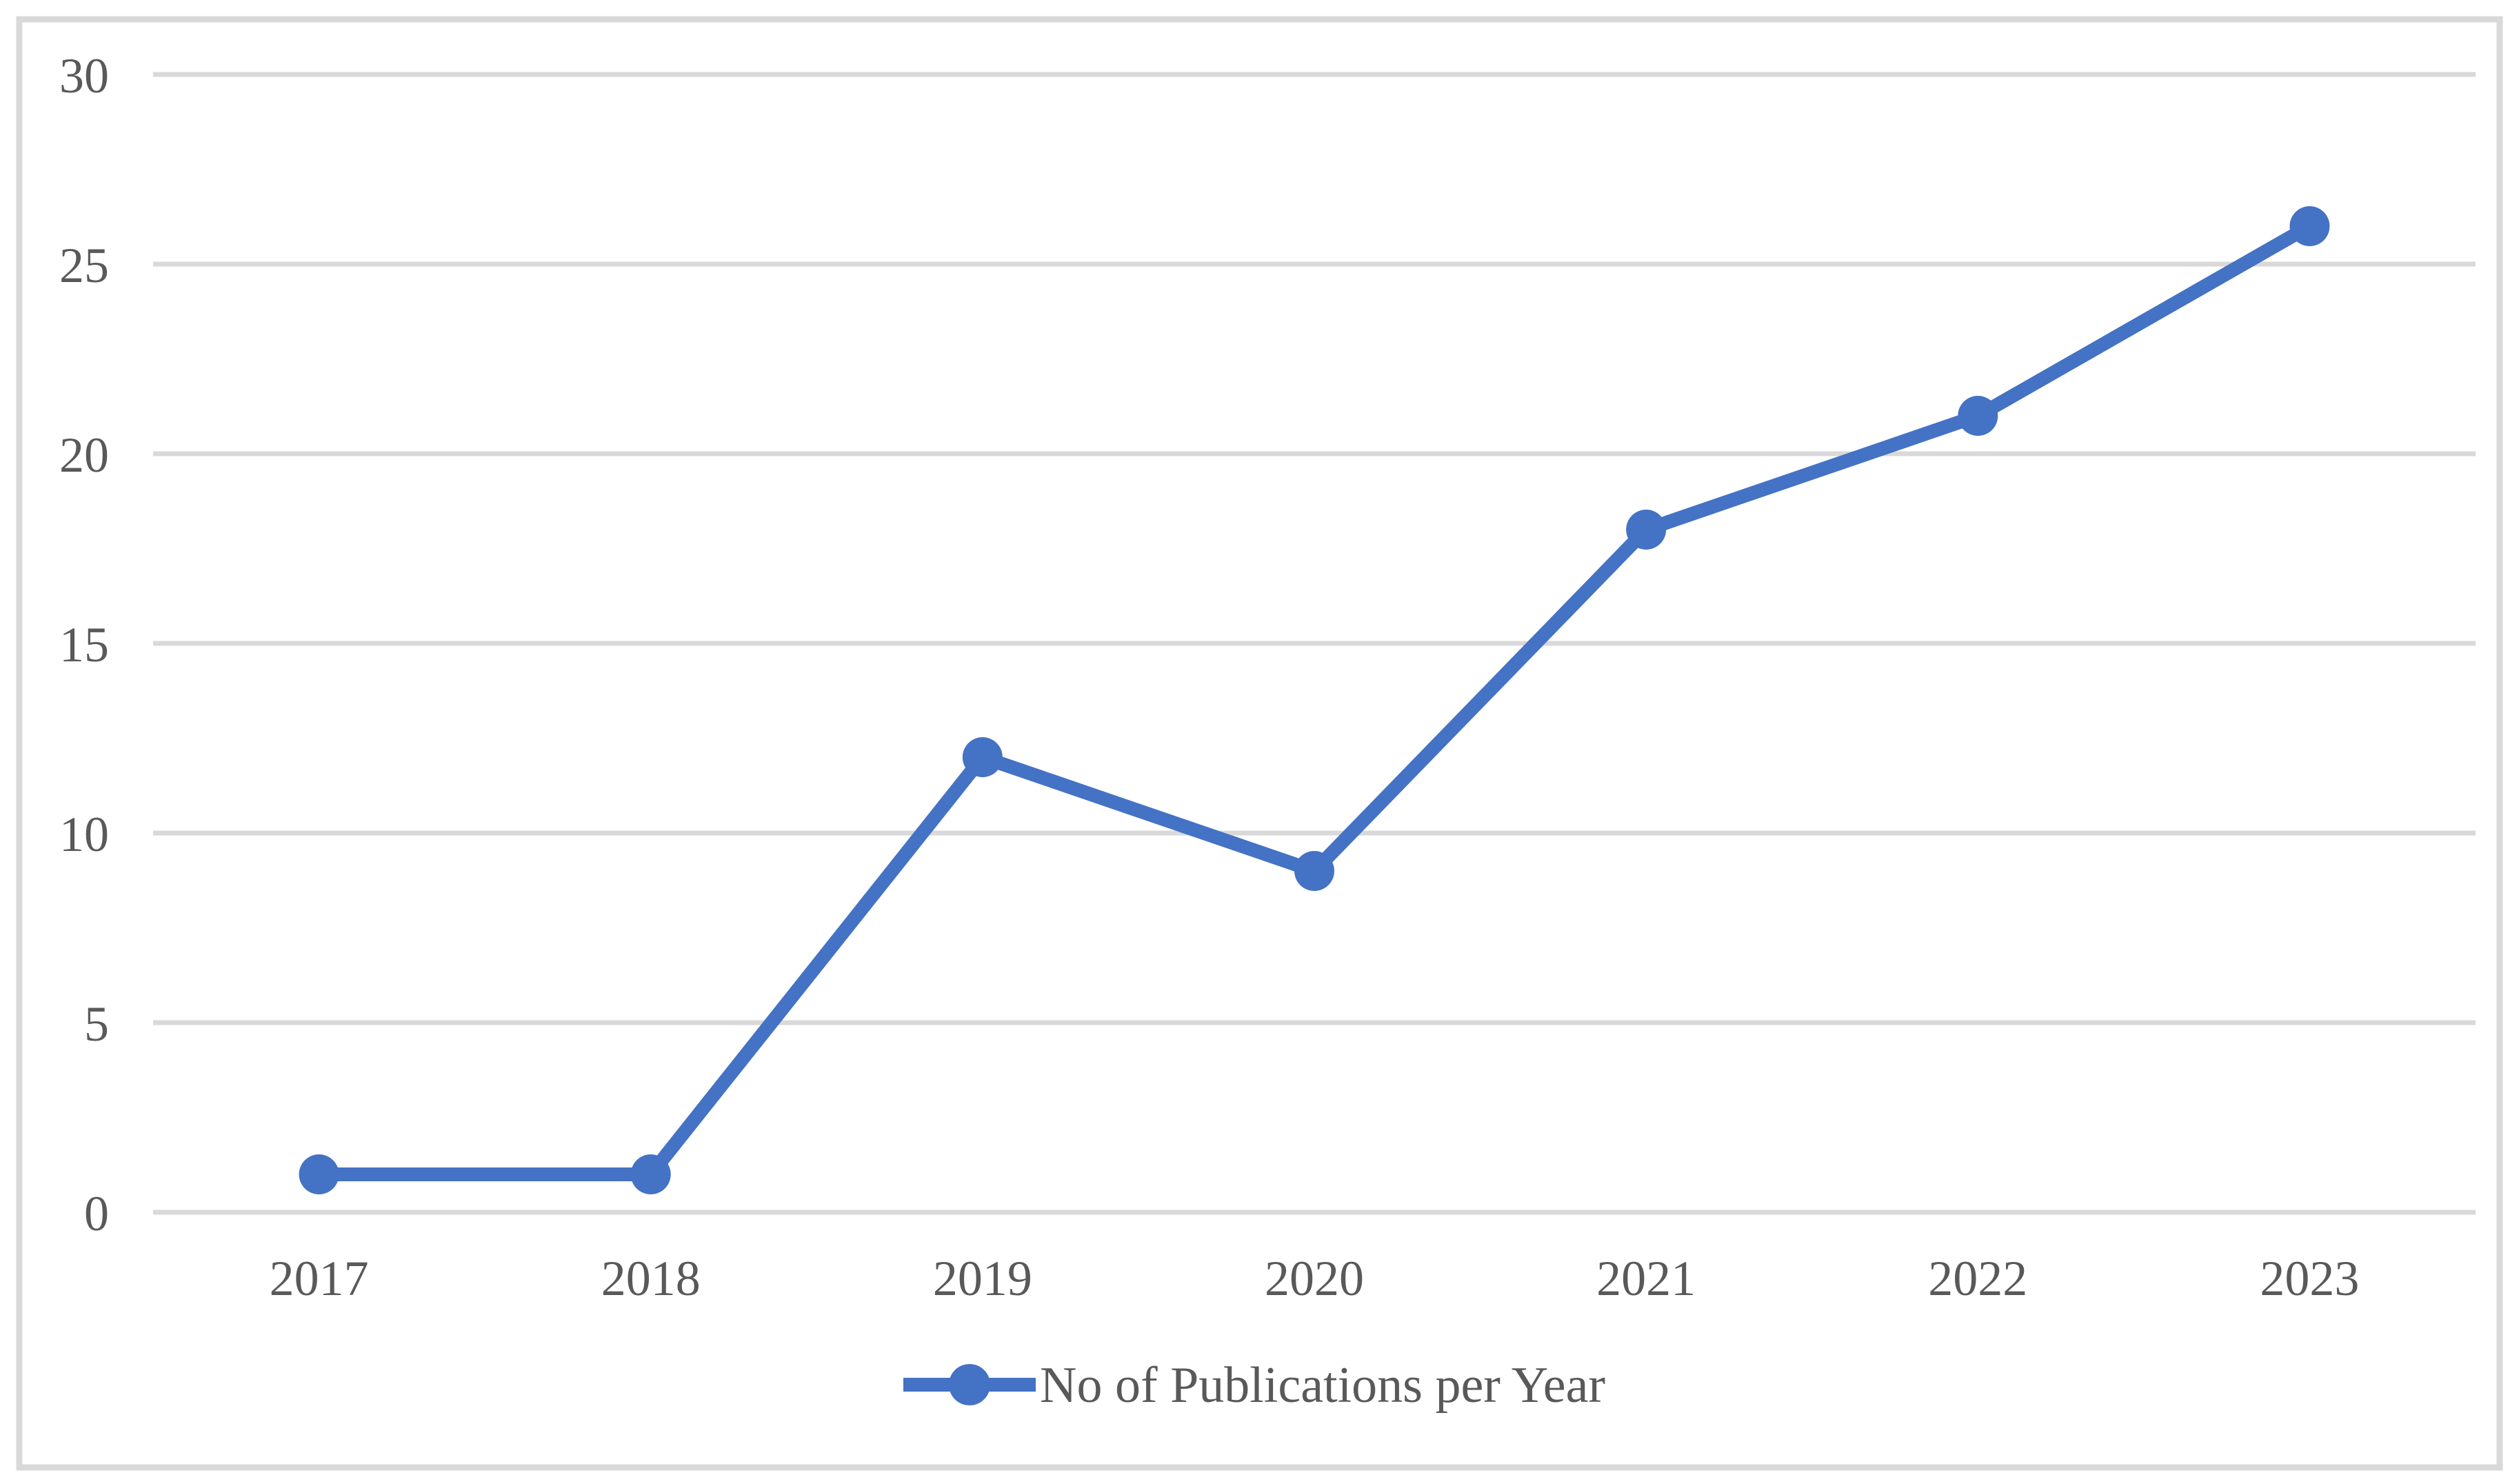 The image size is (2519, 1484). I want to click on legend: No of Publications per Year, so click(1254, 1385).